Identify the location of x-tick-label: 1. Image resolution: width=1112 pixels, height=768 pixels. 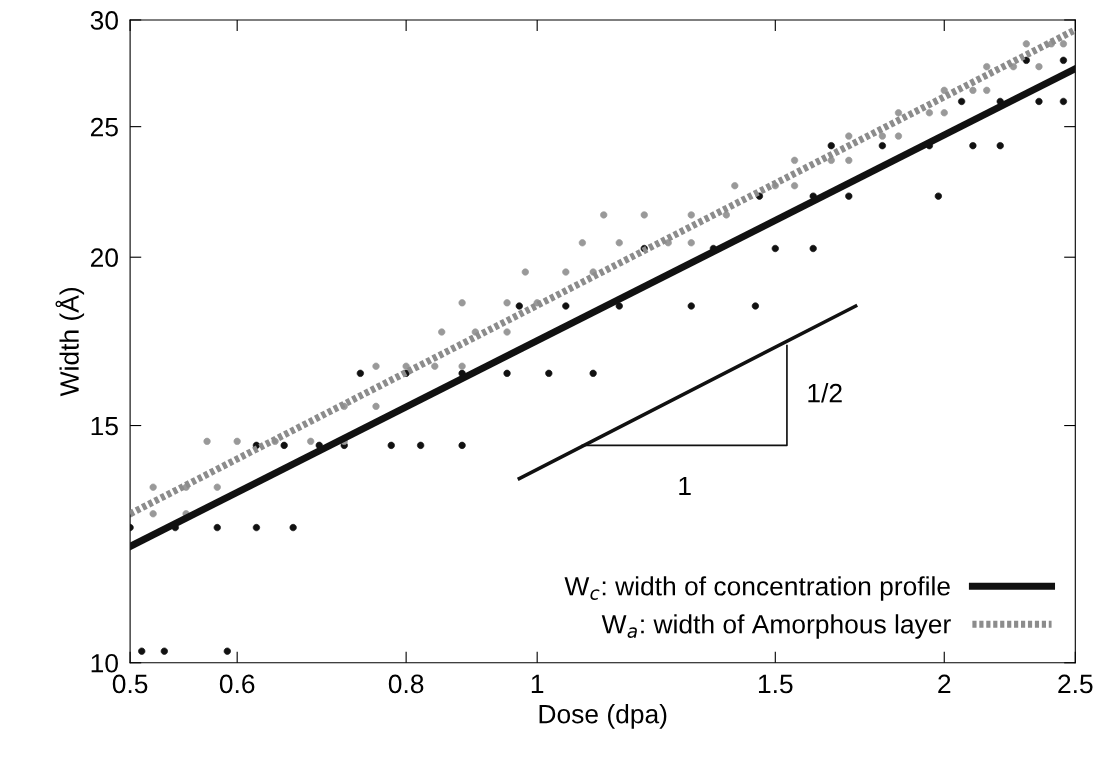
(537, 684).